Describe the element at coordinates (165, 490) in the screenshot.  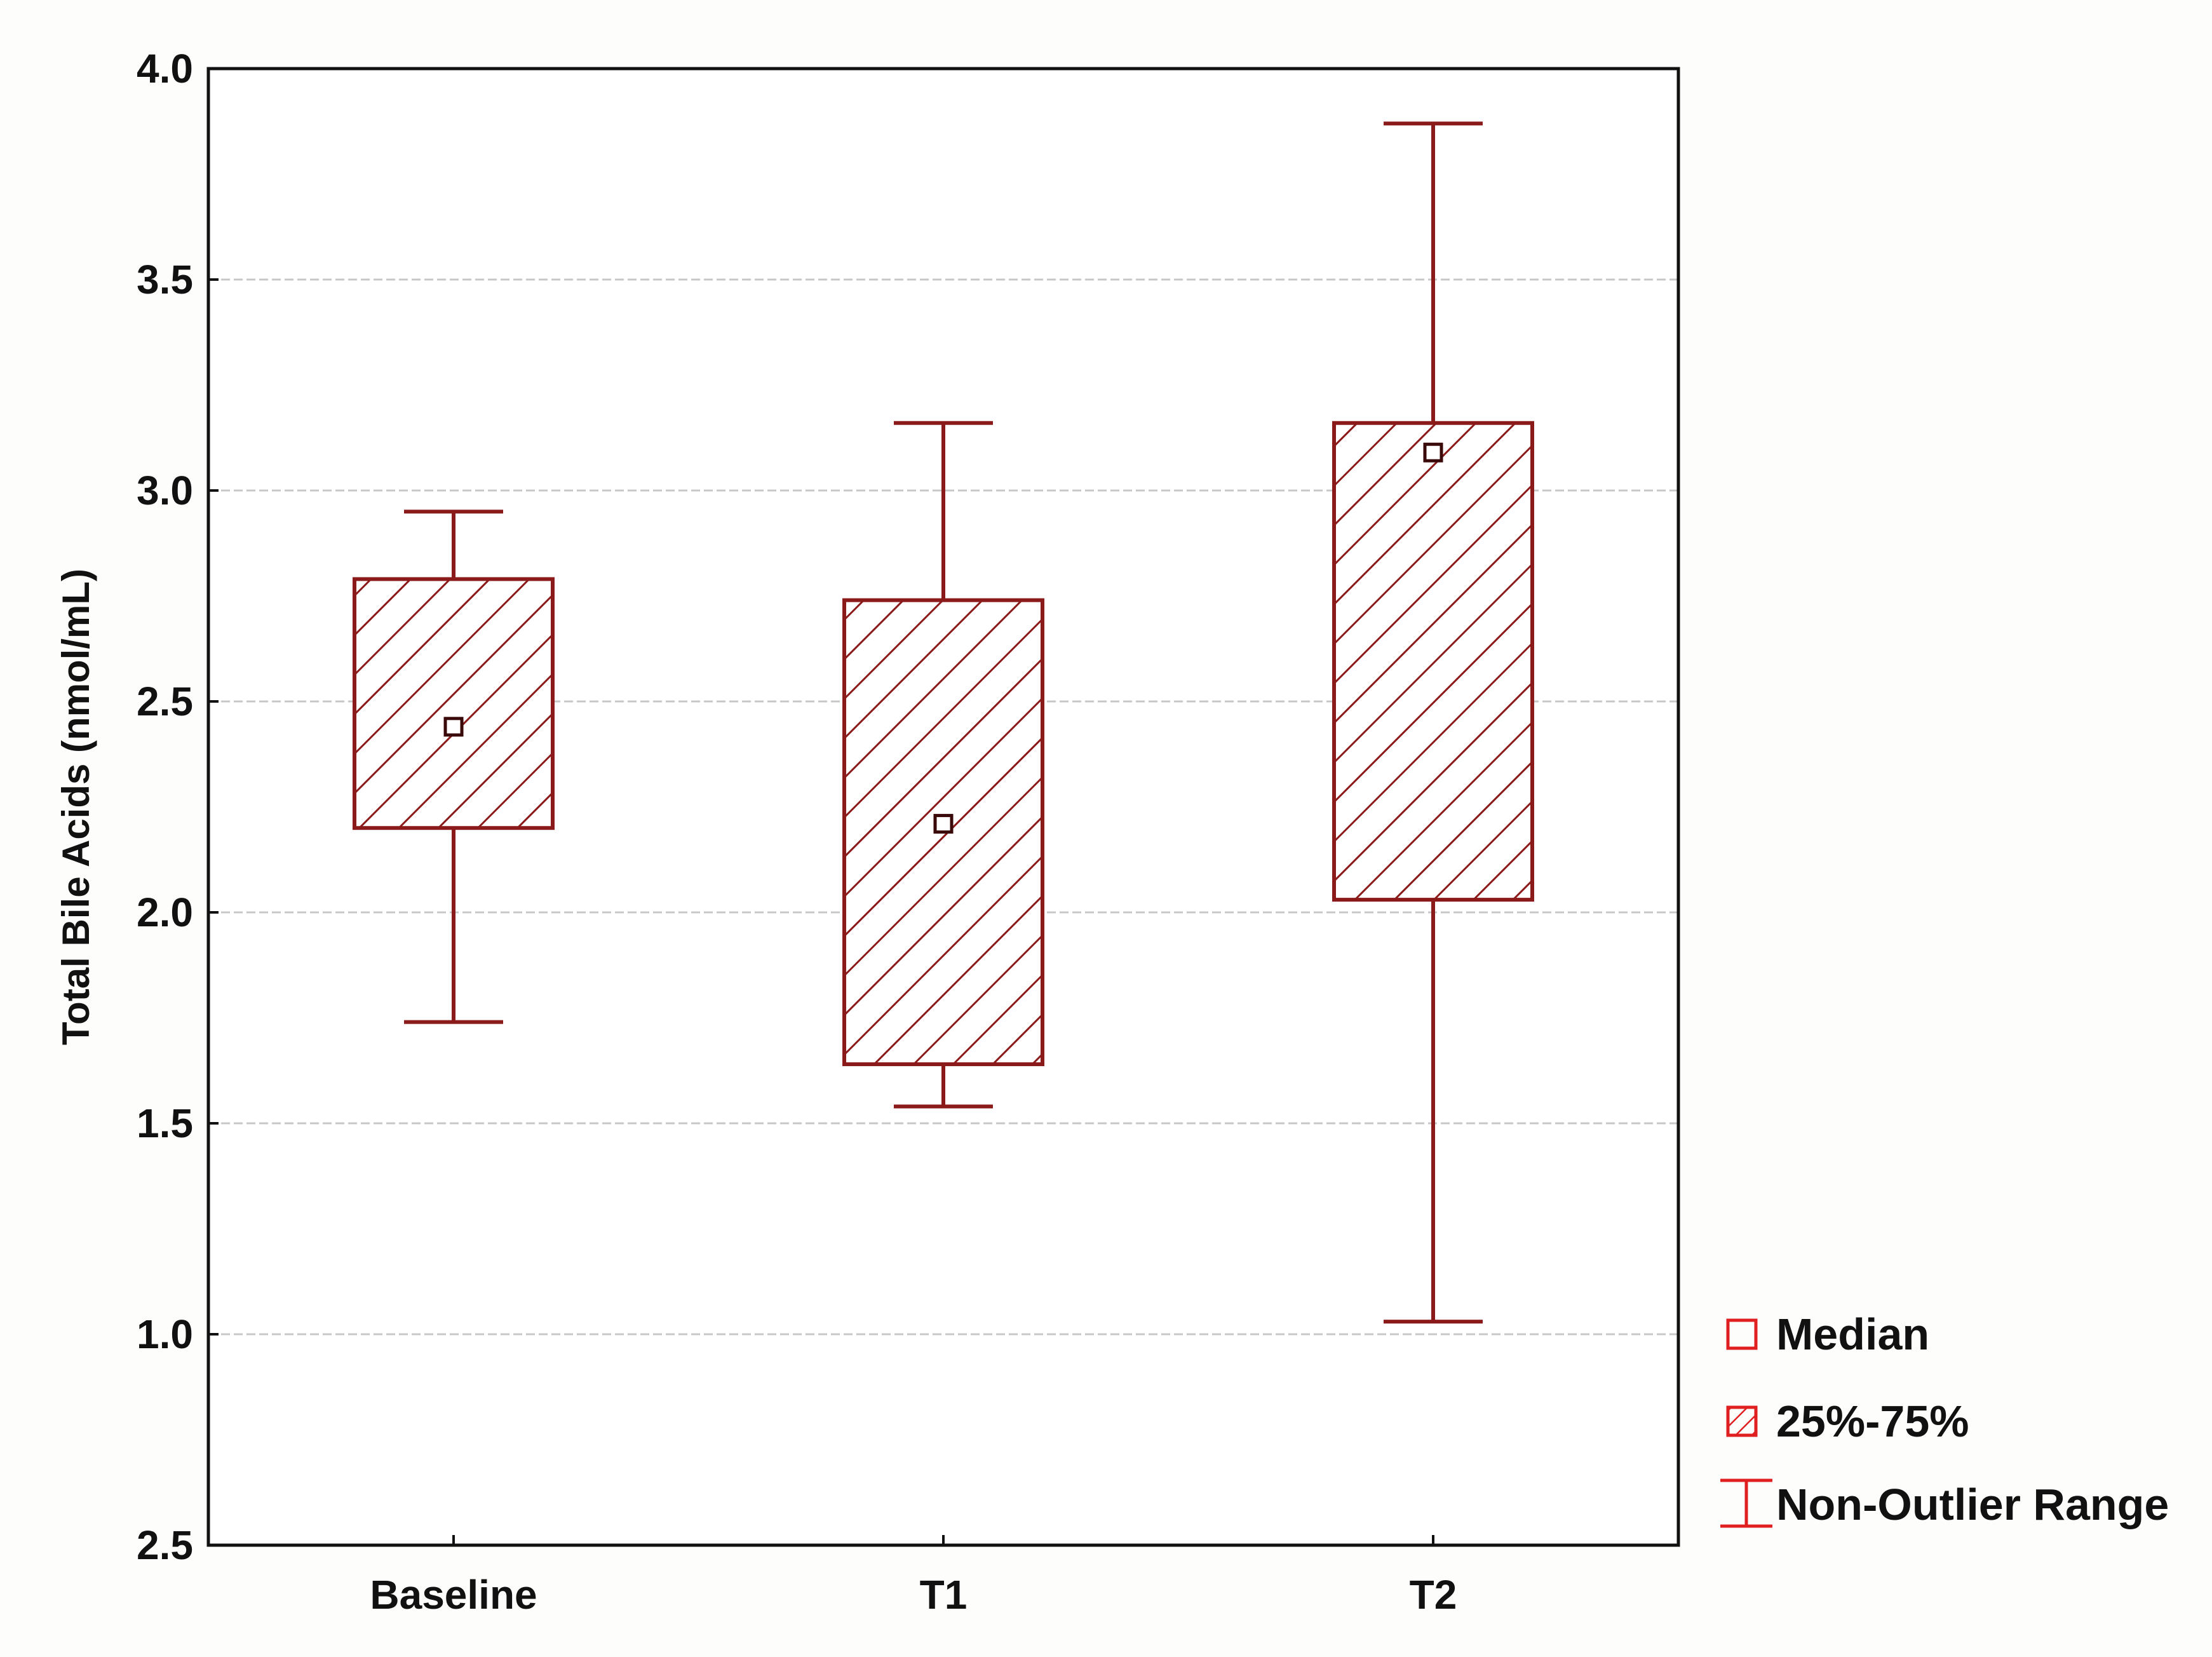
I see `y-tick-label: 3.0` at that location.